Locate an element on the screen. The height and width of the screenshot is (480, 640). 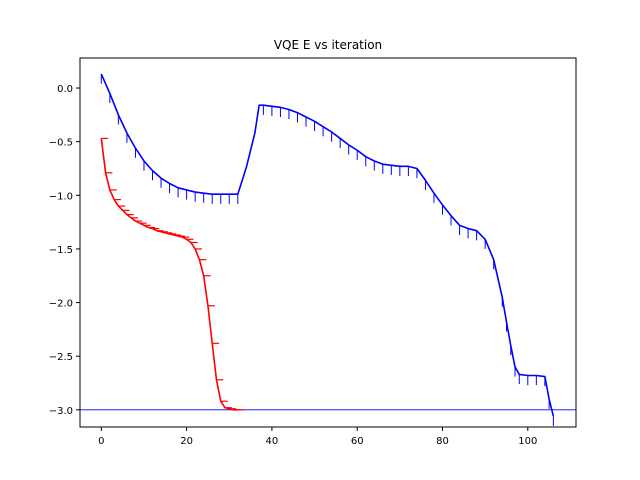
y-tick-label: −0.5 is located at coordinates (61, 143).